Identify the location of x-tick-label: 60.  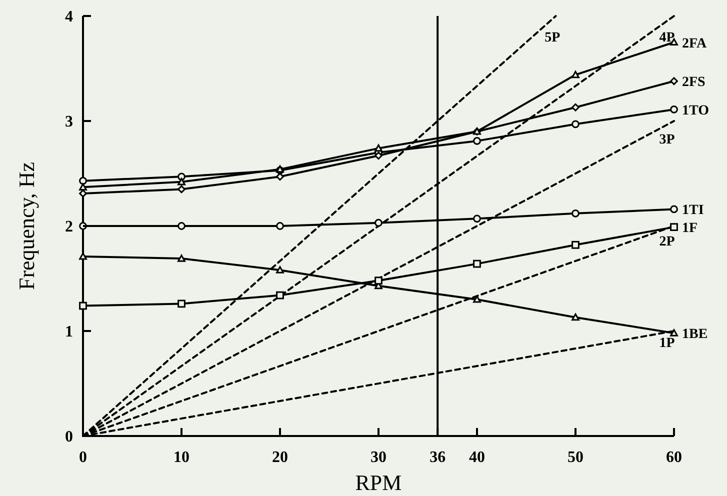
(674, 457).